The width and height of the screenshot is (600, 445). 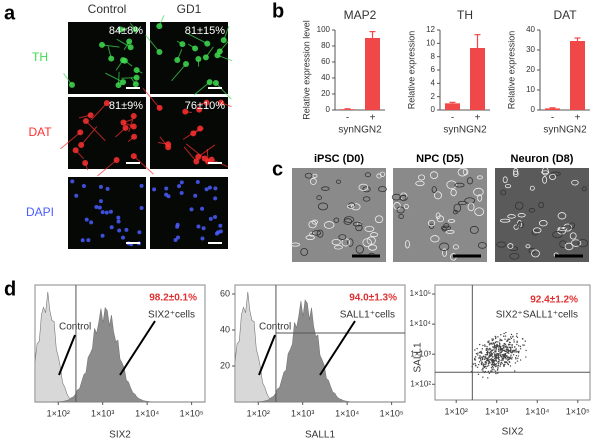 What do you see at coordinates (120, 354) in the screenshot?
I see `histogram-curve` at bounding box center [120, 354].